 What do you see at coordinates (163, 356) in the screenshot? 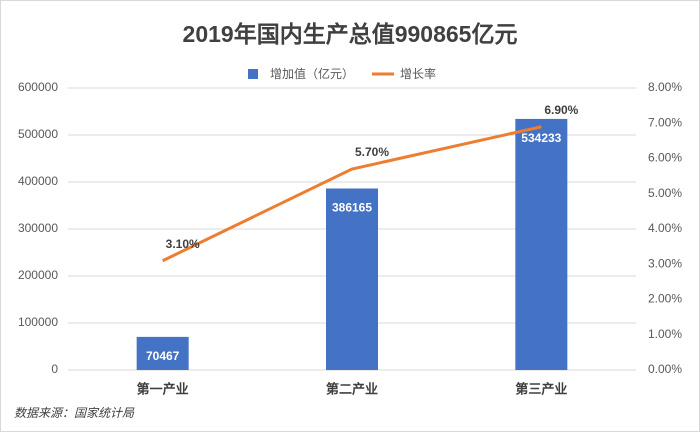
I see `bar-value-label: 70467` at bounding box center [163, 356].